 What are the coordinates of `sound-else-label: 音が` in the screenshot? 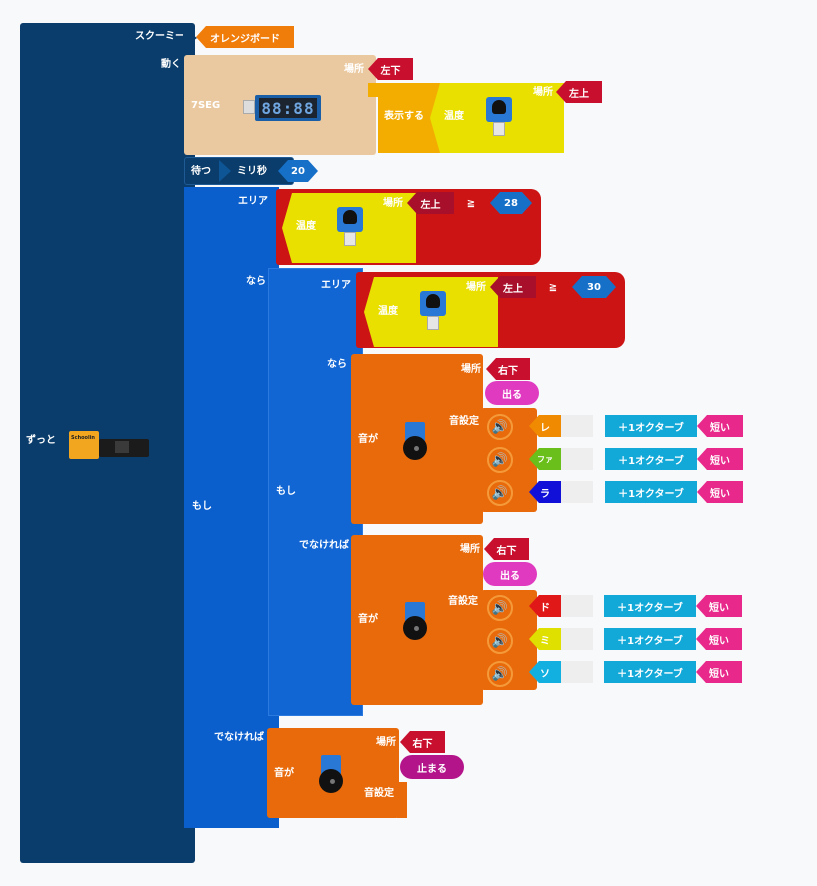 It's located at (368, 619).